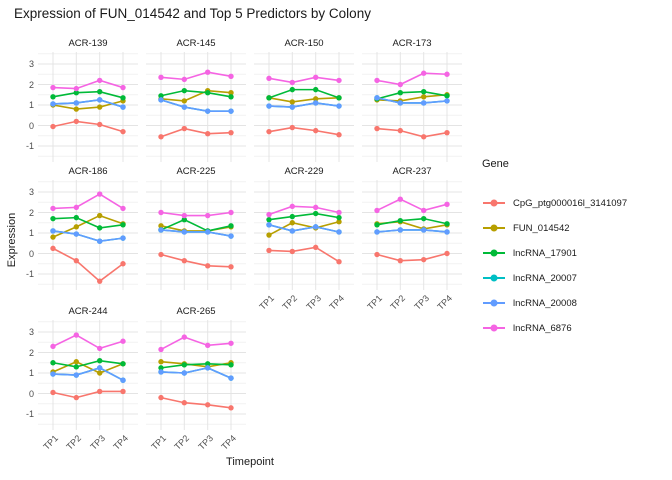  What do you see at coordinates (29, 146) in the screenshot?
I see `y-tick-label: -1` at bounding box center [29, 146].